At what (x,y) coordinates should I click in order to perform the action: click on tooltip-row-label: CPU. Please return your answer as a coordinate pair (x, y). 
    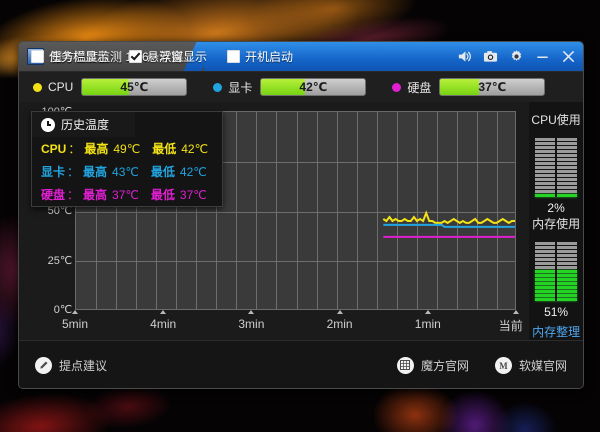
    Looking at the image, I should click on (54, 148).